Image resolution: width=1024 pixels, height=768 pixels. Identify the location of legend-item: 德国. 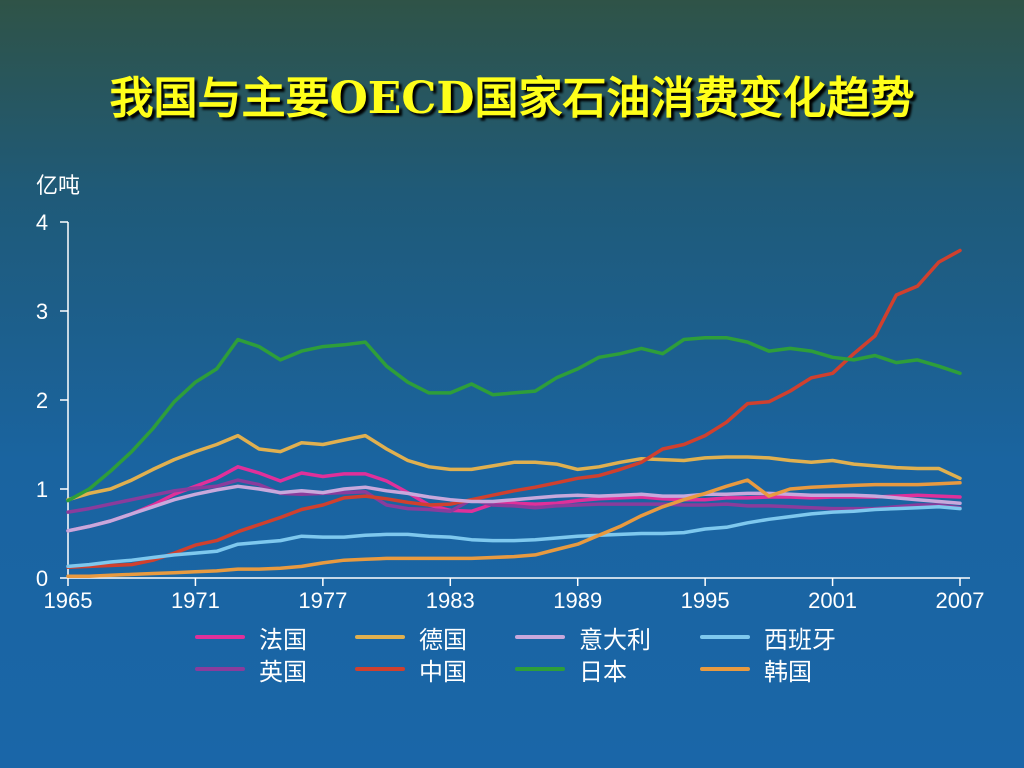
(411, 638).